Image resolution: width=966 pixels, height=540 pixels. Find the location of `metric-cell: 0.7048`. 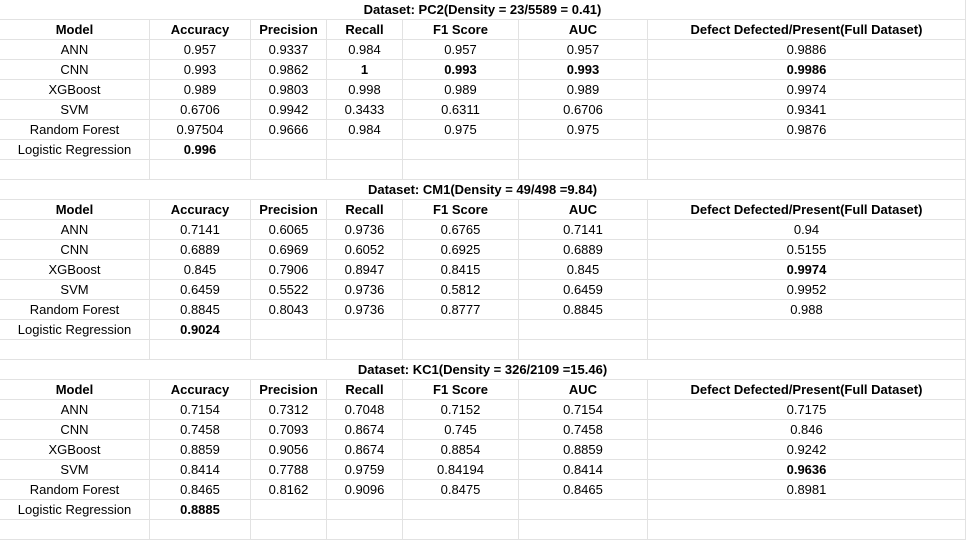

metric-cell: 0.7048 is located at coordinates (365, 410).